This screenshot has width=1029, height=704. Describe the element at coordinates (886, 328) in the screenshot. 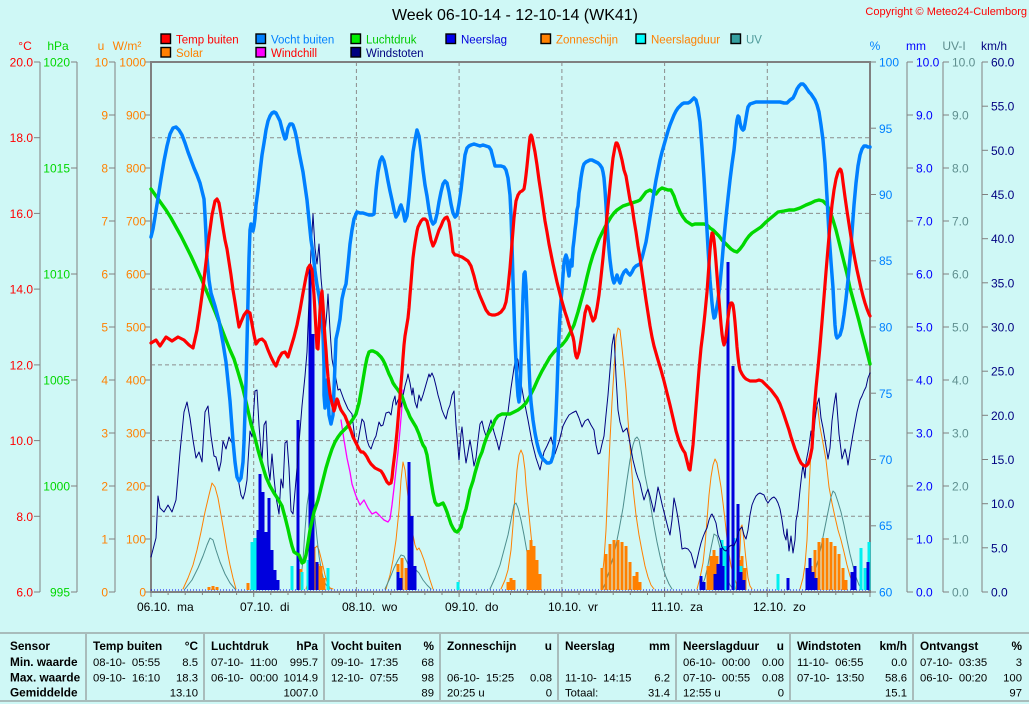

I see `svg-text: 80` at that location.